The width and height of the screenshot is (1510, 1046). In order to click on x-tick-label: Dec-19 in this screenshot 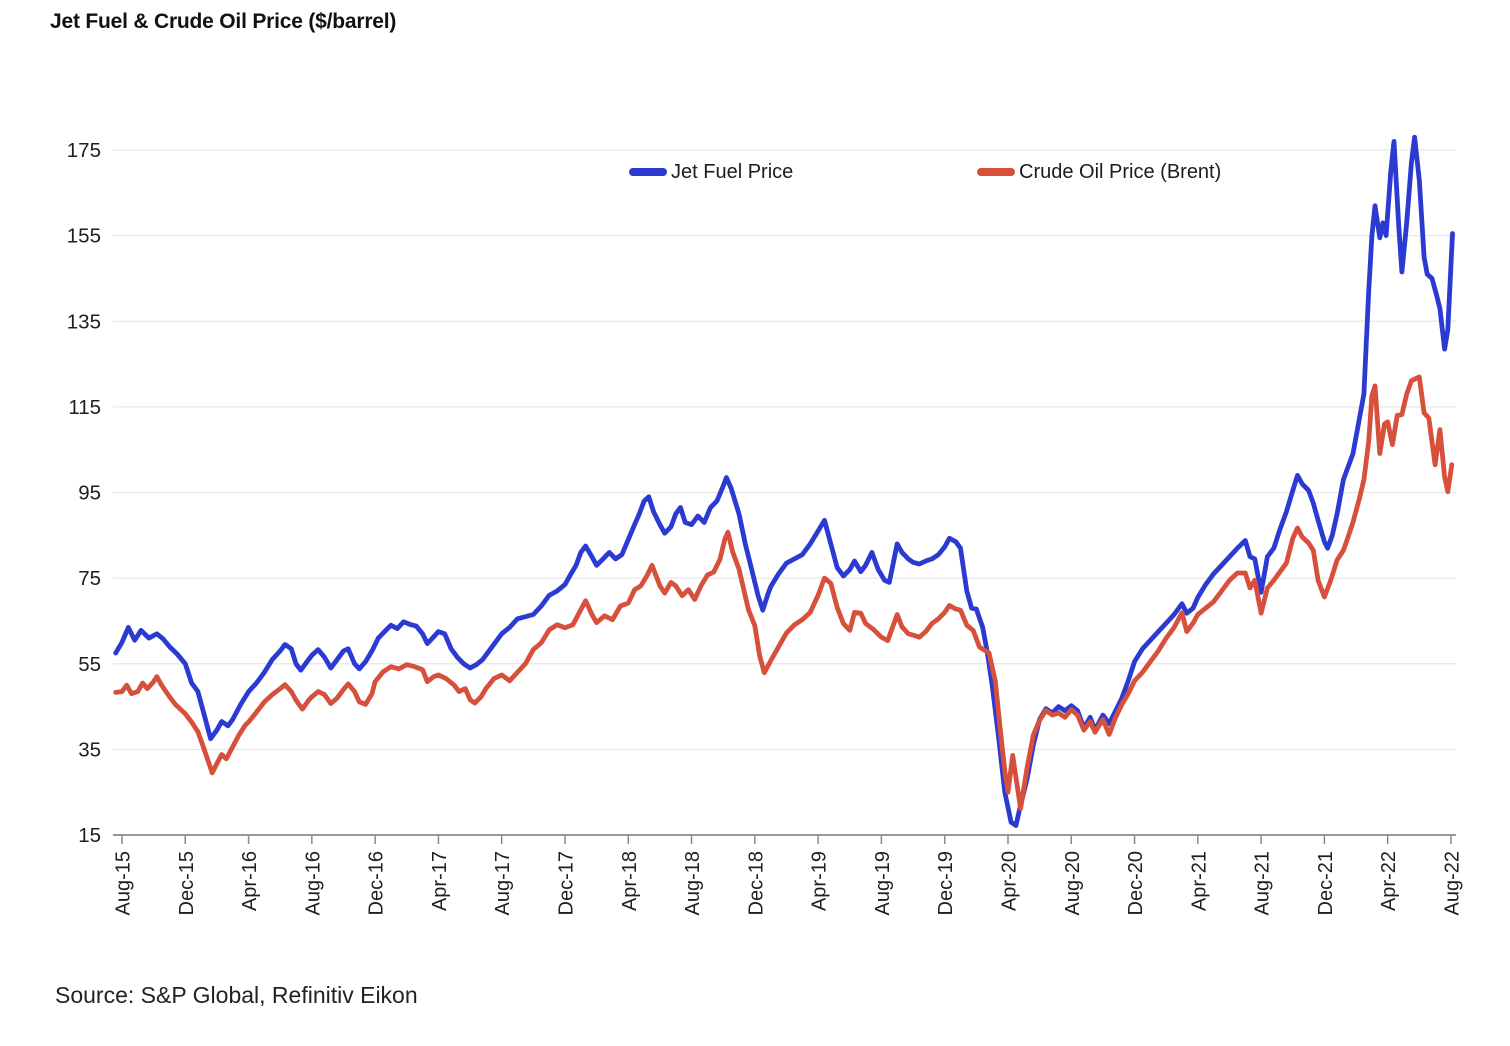, I will do `click(946, 883)`.